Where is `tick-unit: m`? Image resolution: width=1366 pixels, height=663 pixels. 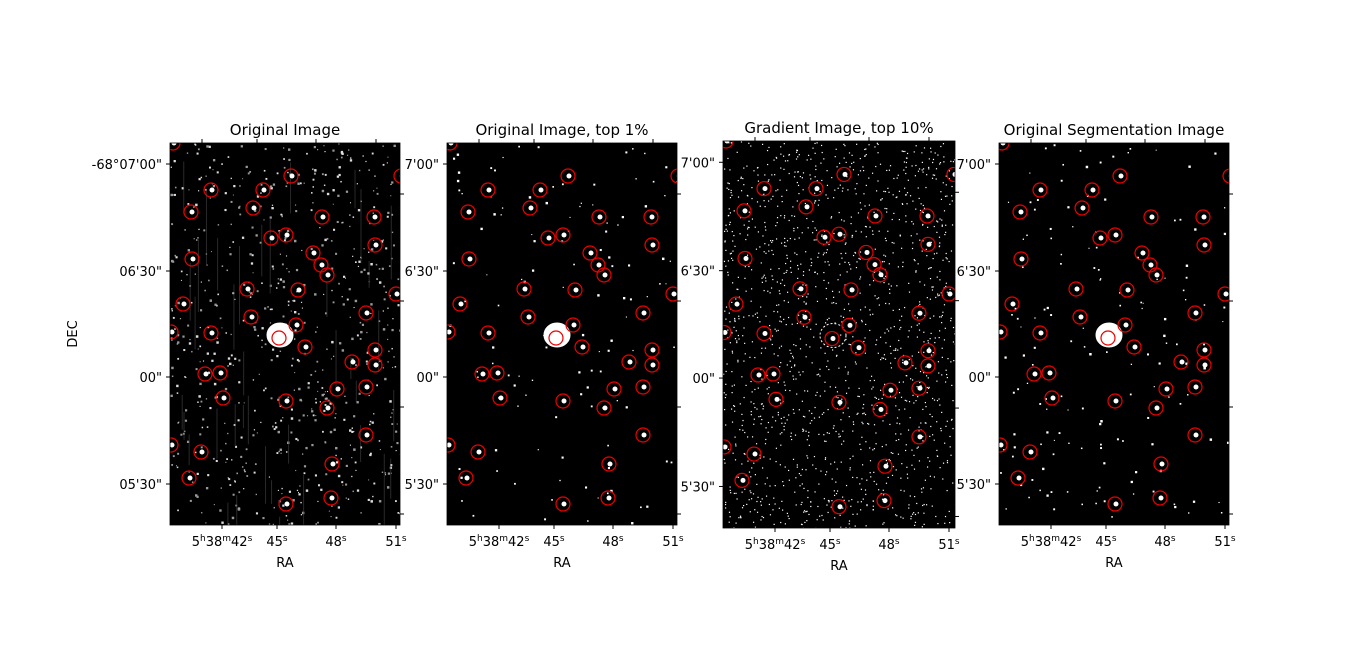
tick-unit: m is located at coordinates (226, 539).